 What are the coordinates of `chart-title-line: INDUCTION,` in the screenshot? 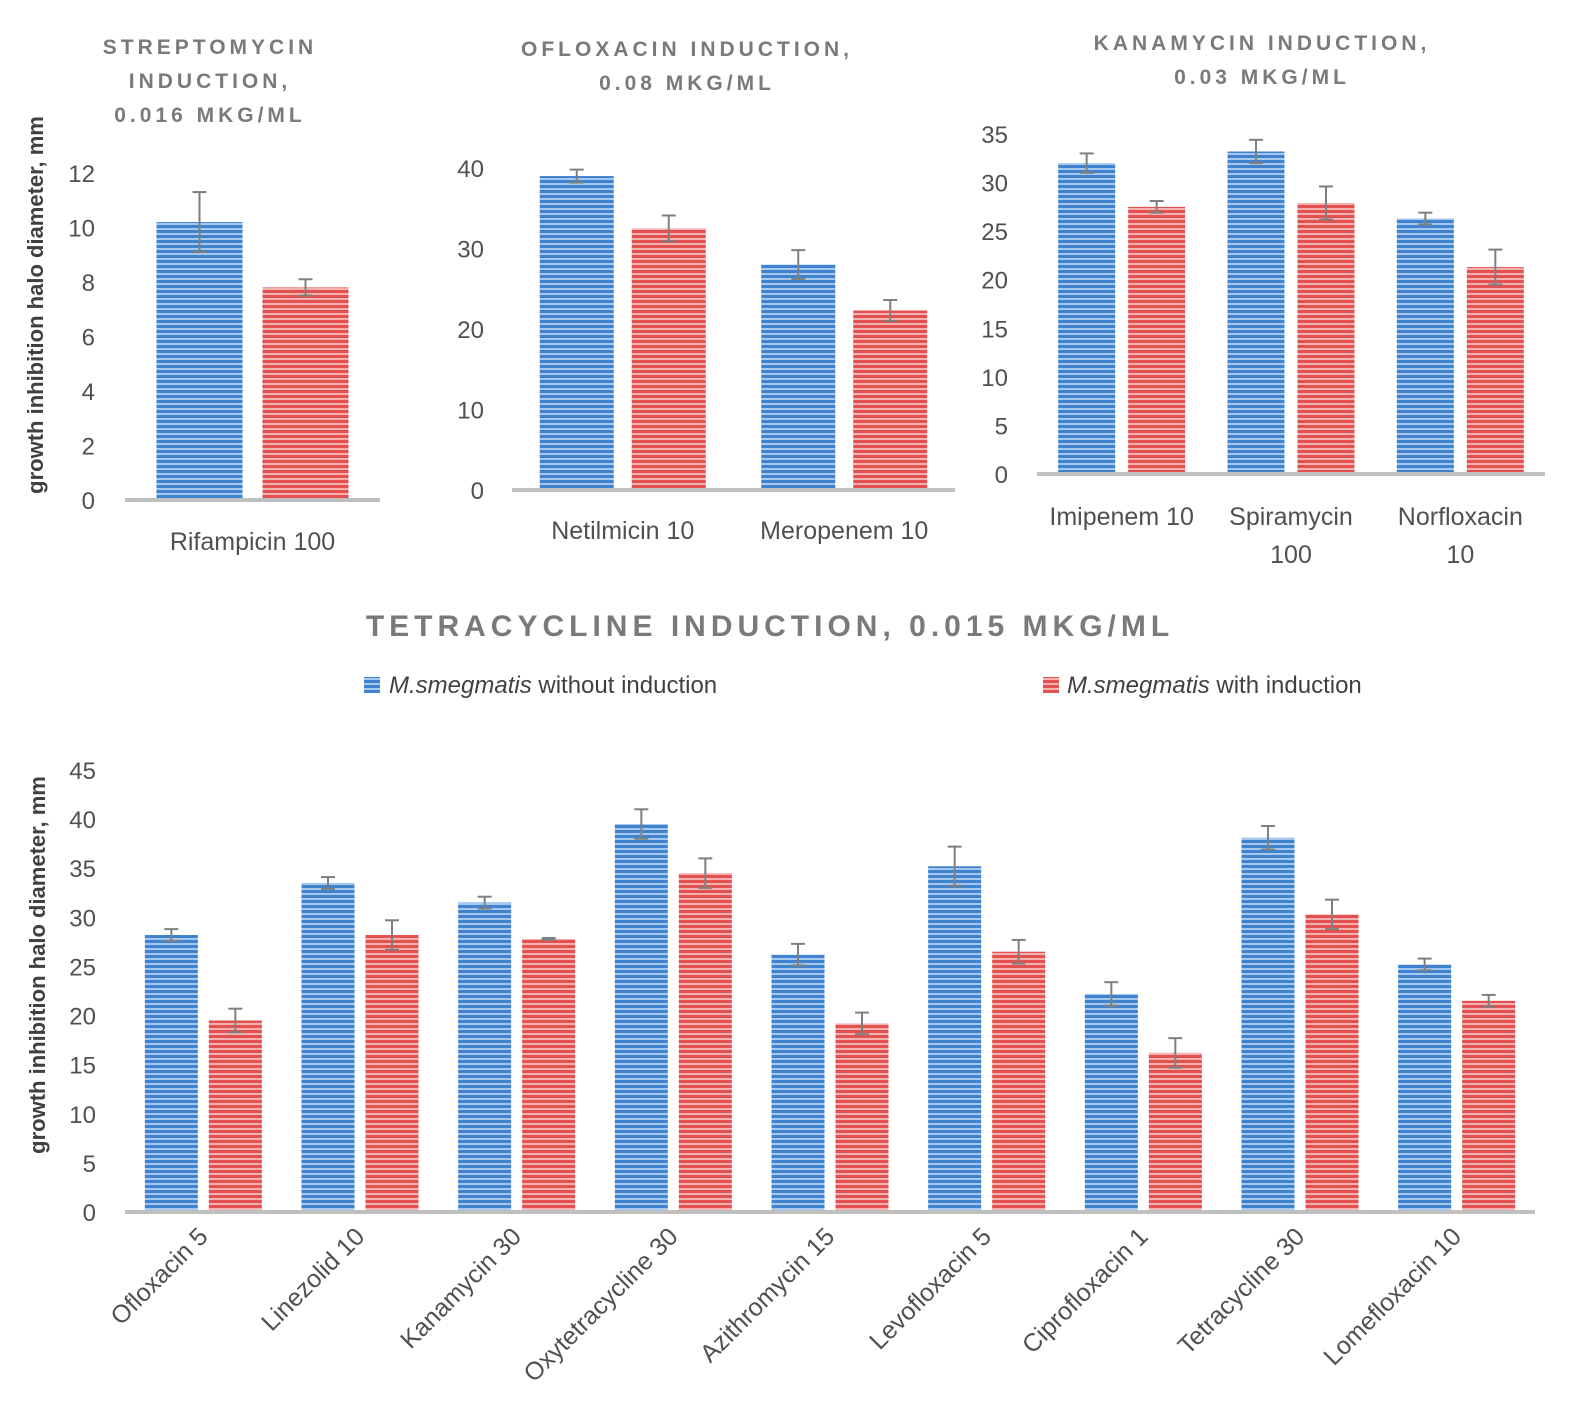 It's located at (210, 81).